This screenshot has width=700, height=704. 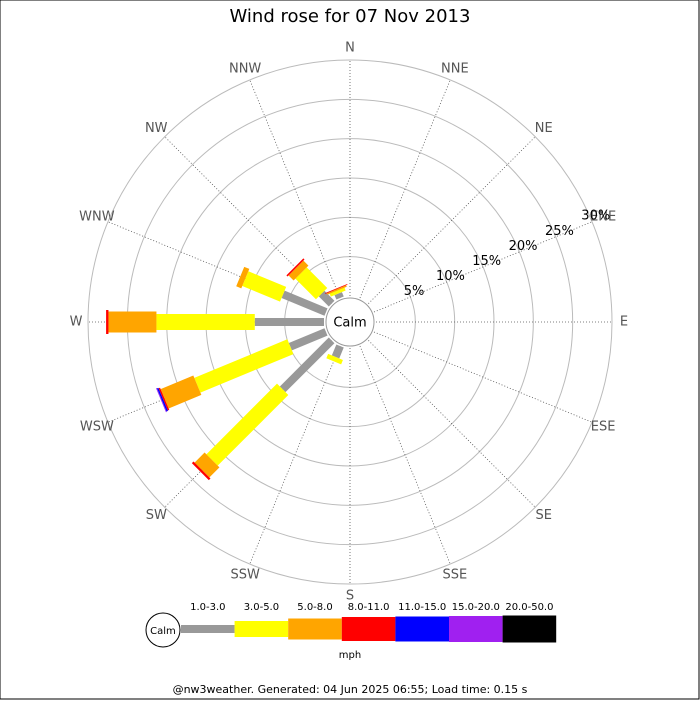 What do you see at coordinates (245, 68) in the screenshot?
I see `direction-label: NNW` at bounding box center [245, 68].